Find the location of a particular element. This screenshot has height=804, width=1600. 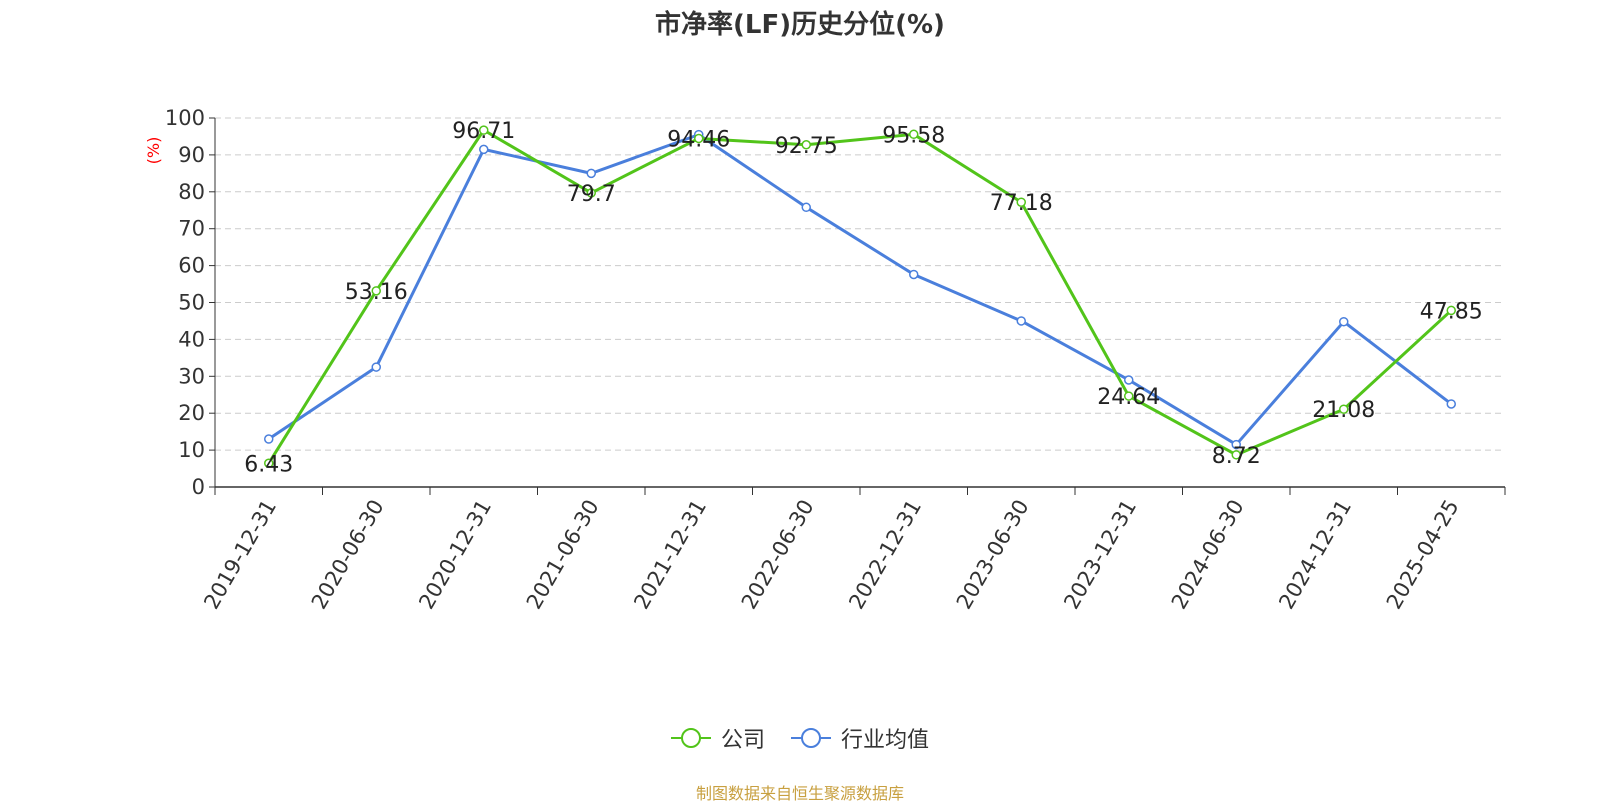

y-tick-label: 60 is located at coordinates (191, 266).